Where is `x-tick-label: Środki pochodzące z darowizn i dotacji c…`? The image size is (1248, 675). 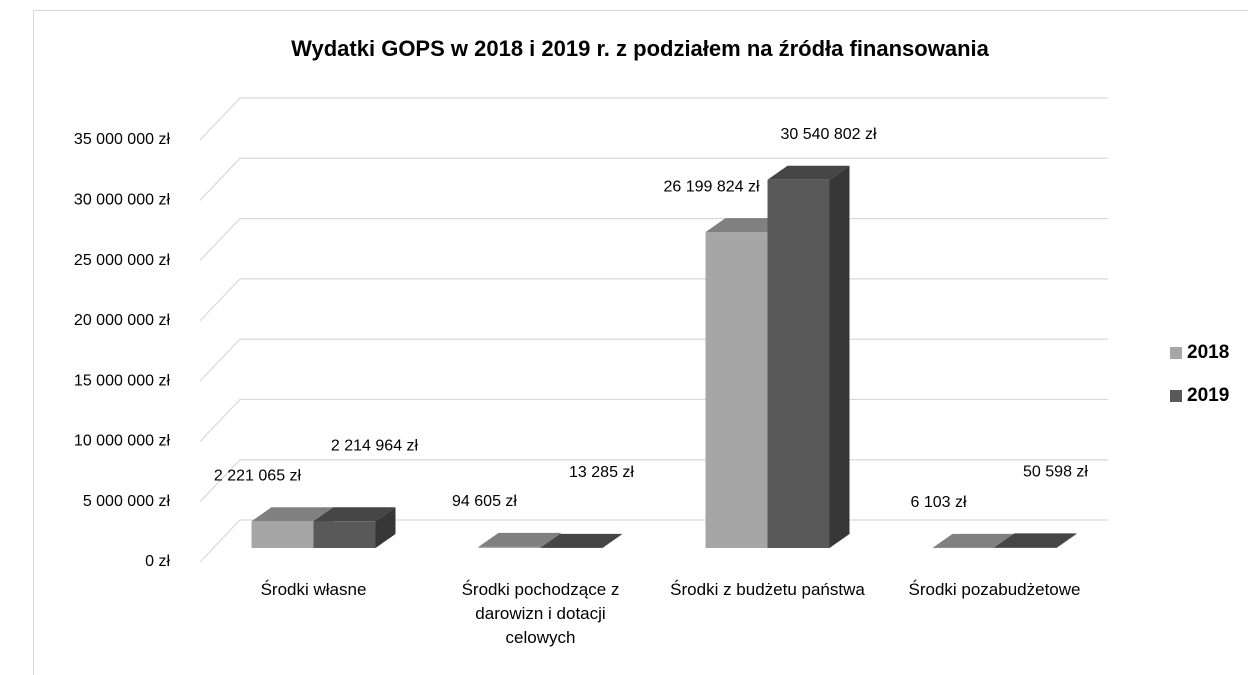 x-tick-label: Środki pochodzące z darowizn i dotacji c… is located at coordinates (540, 613).